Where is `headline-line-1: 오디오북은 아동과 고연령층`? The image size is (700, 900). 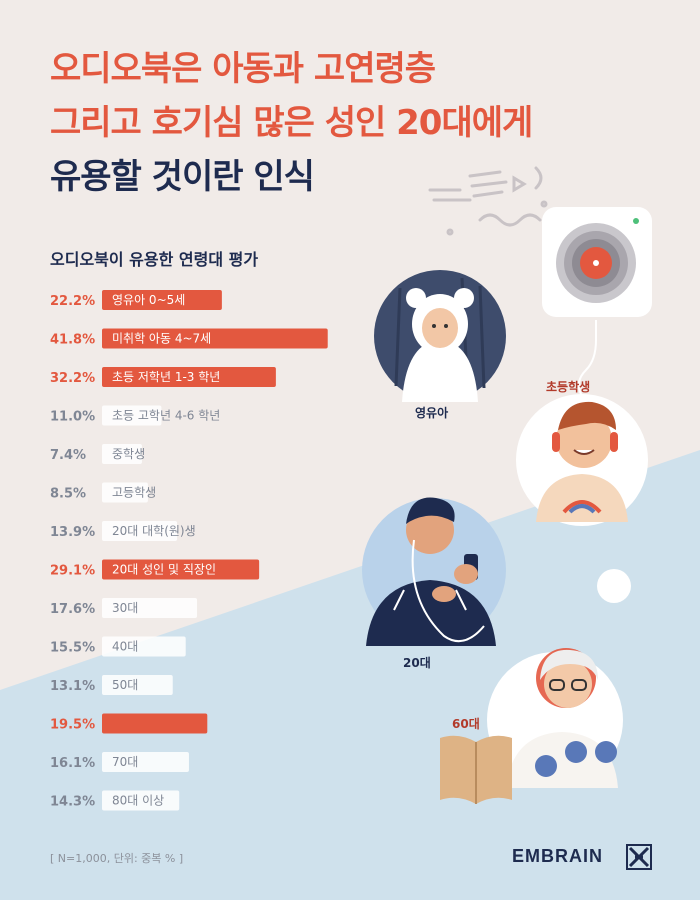 headline-line-1: 오디오북은 아동과 고연령층 is located at coordinates (243, 69).